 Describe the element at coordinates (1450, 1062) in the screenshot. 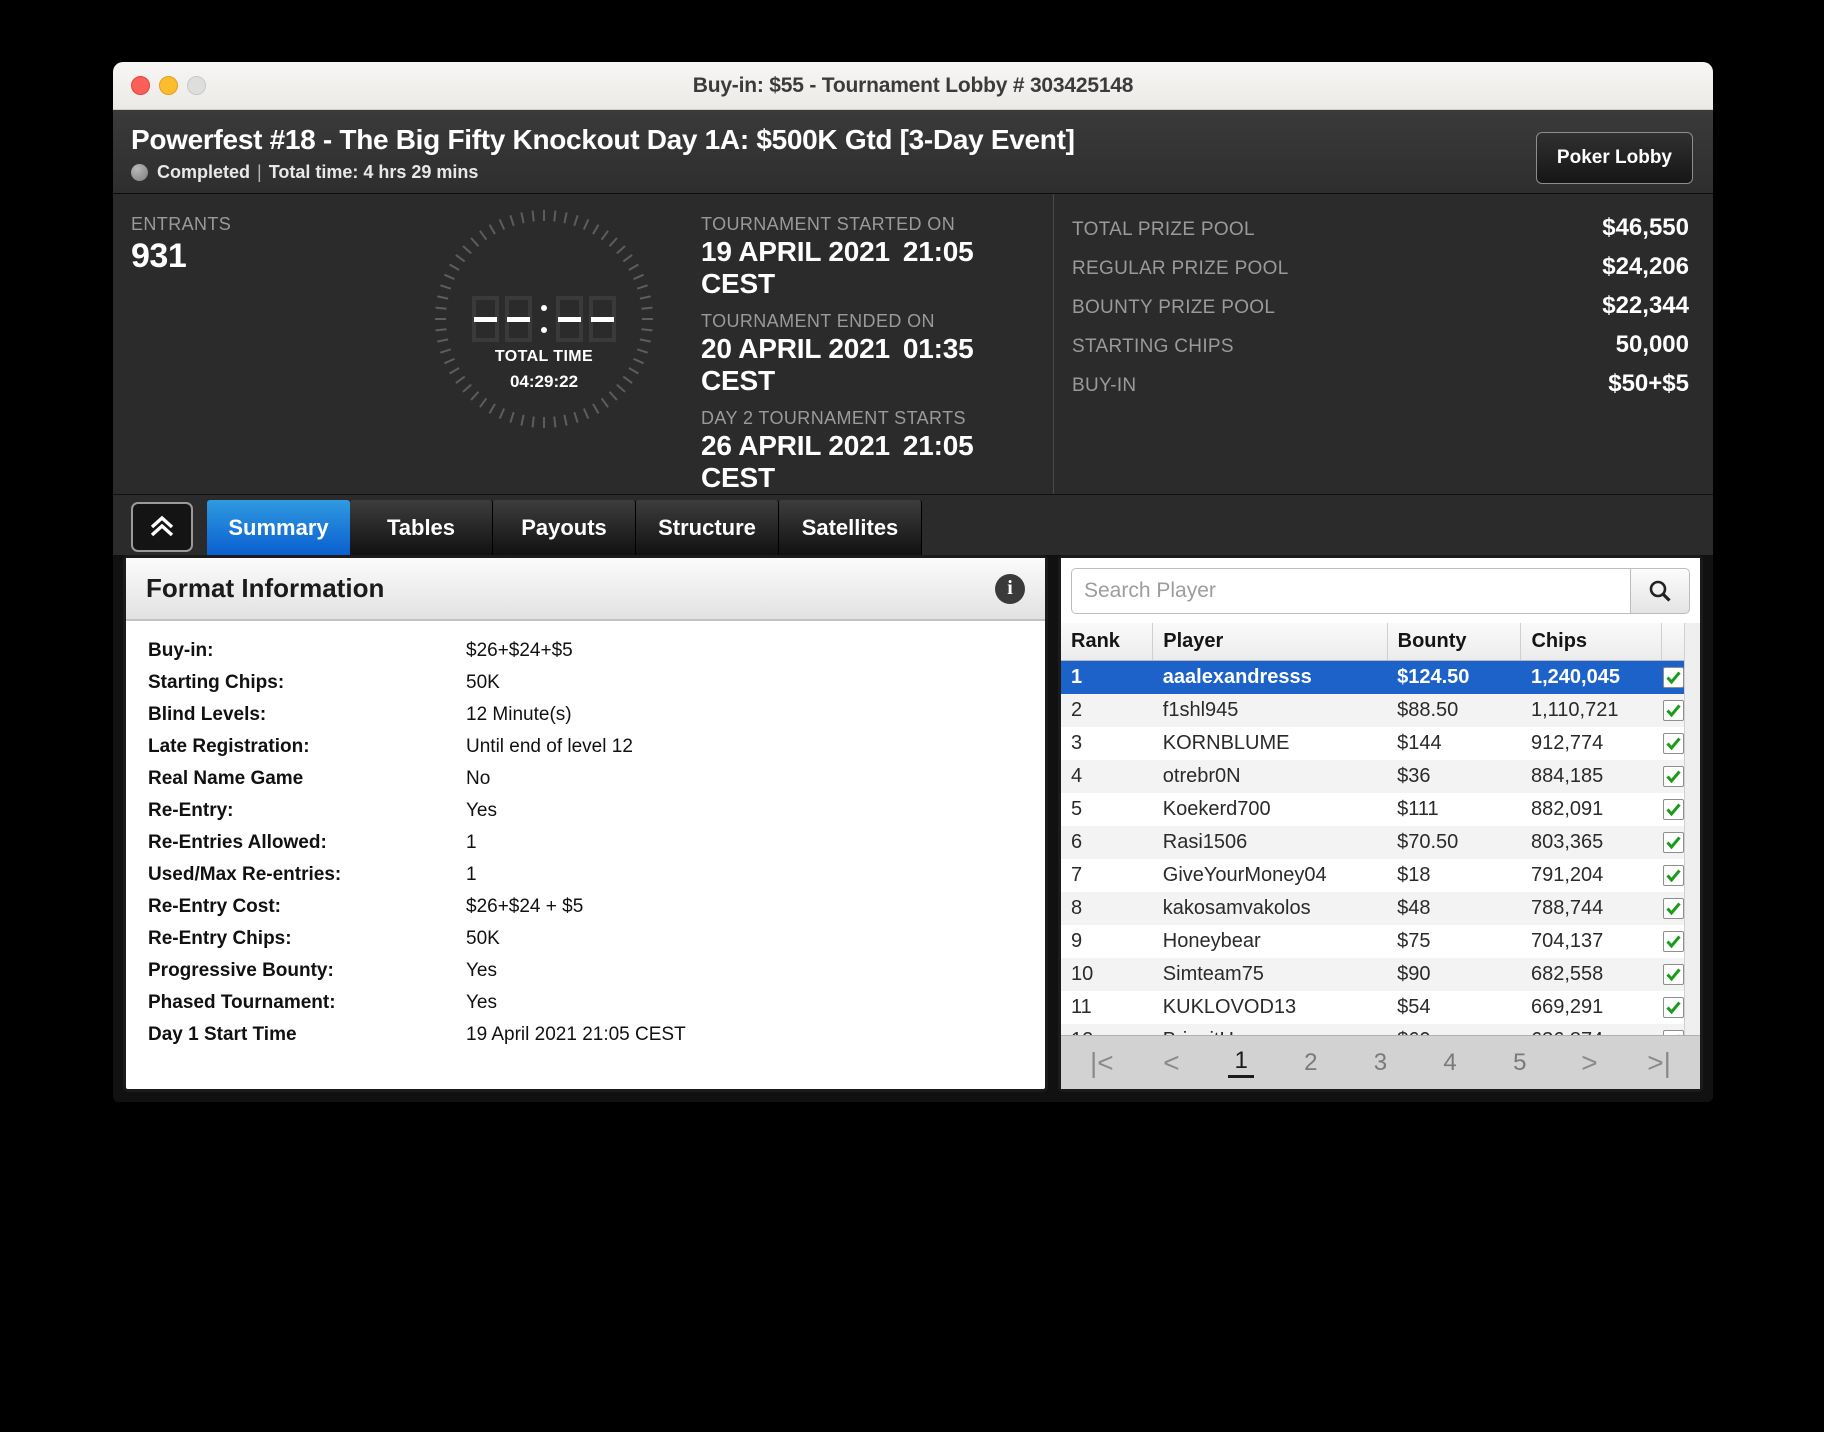

I see `pagination-page-4: 4` at that location.